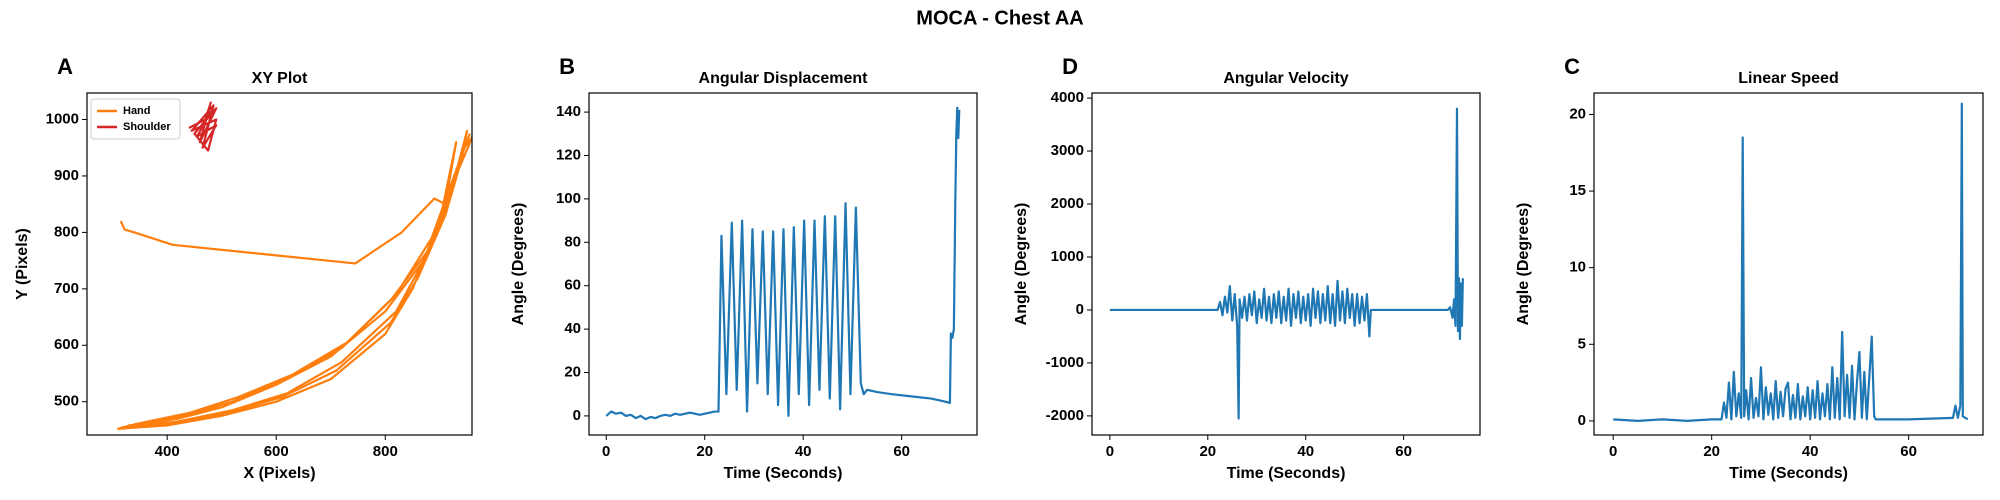 Image resolution: width=2000 pixels, height=500 pixels. I want to click on x-tick-label: 600, so click(276, 451).